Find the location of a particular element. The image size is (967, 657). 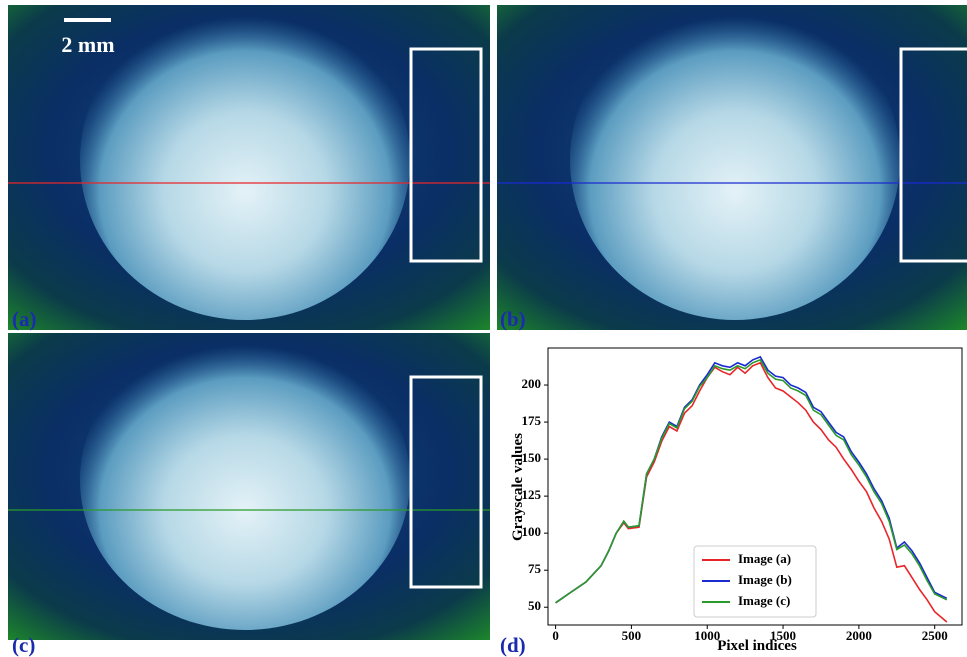

panel-label: (d) is located at coordinates (513, 645).